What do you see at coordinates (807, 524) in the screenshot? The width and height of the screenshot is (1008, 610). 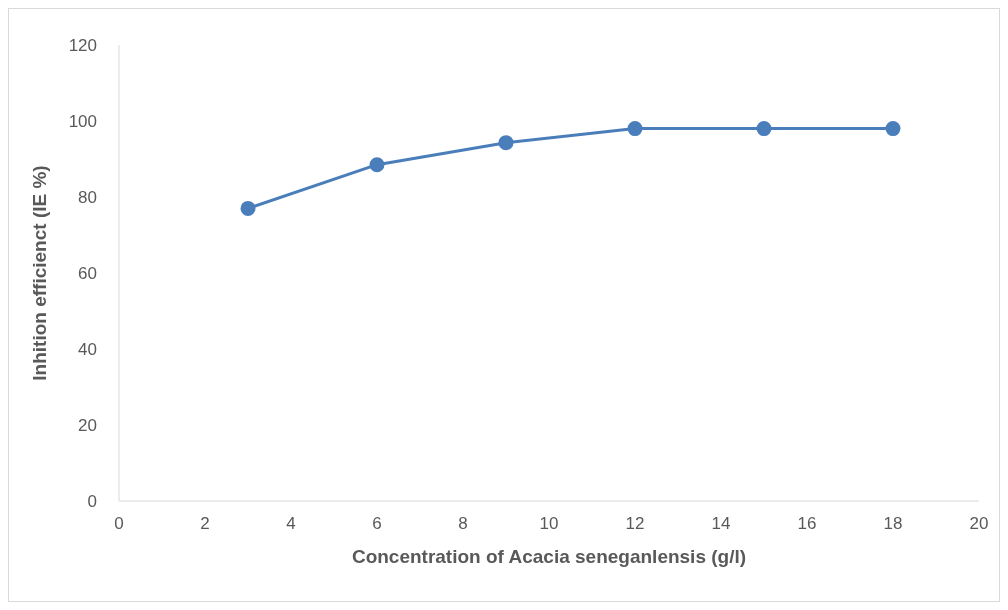 I see `x-tick-label: 16` at bounding box center [807, 524].